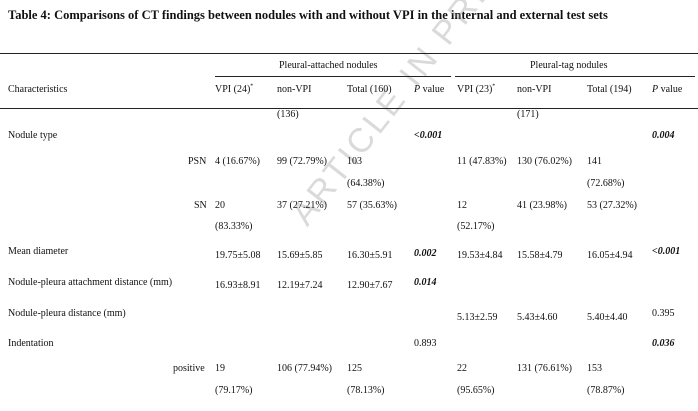 The height and width of the screenshot is (411, 698). Describe the element at coordinates (607, 317) in the screenshot. I see `cell-pleura-total-tag: 5.40±4.40` at that location.